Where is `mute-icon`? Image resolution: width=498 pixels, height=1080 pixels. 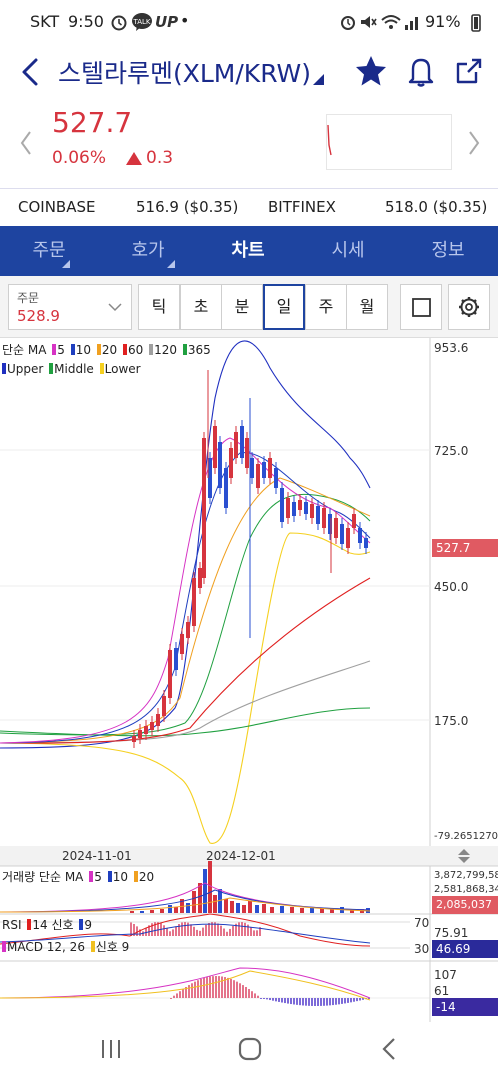 mute-icon is located at coordinates (369, 22).